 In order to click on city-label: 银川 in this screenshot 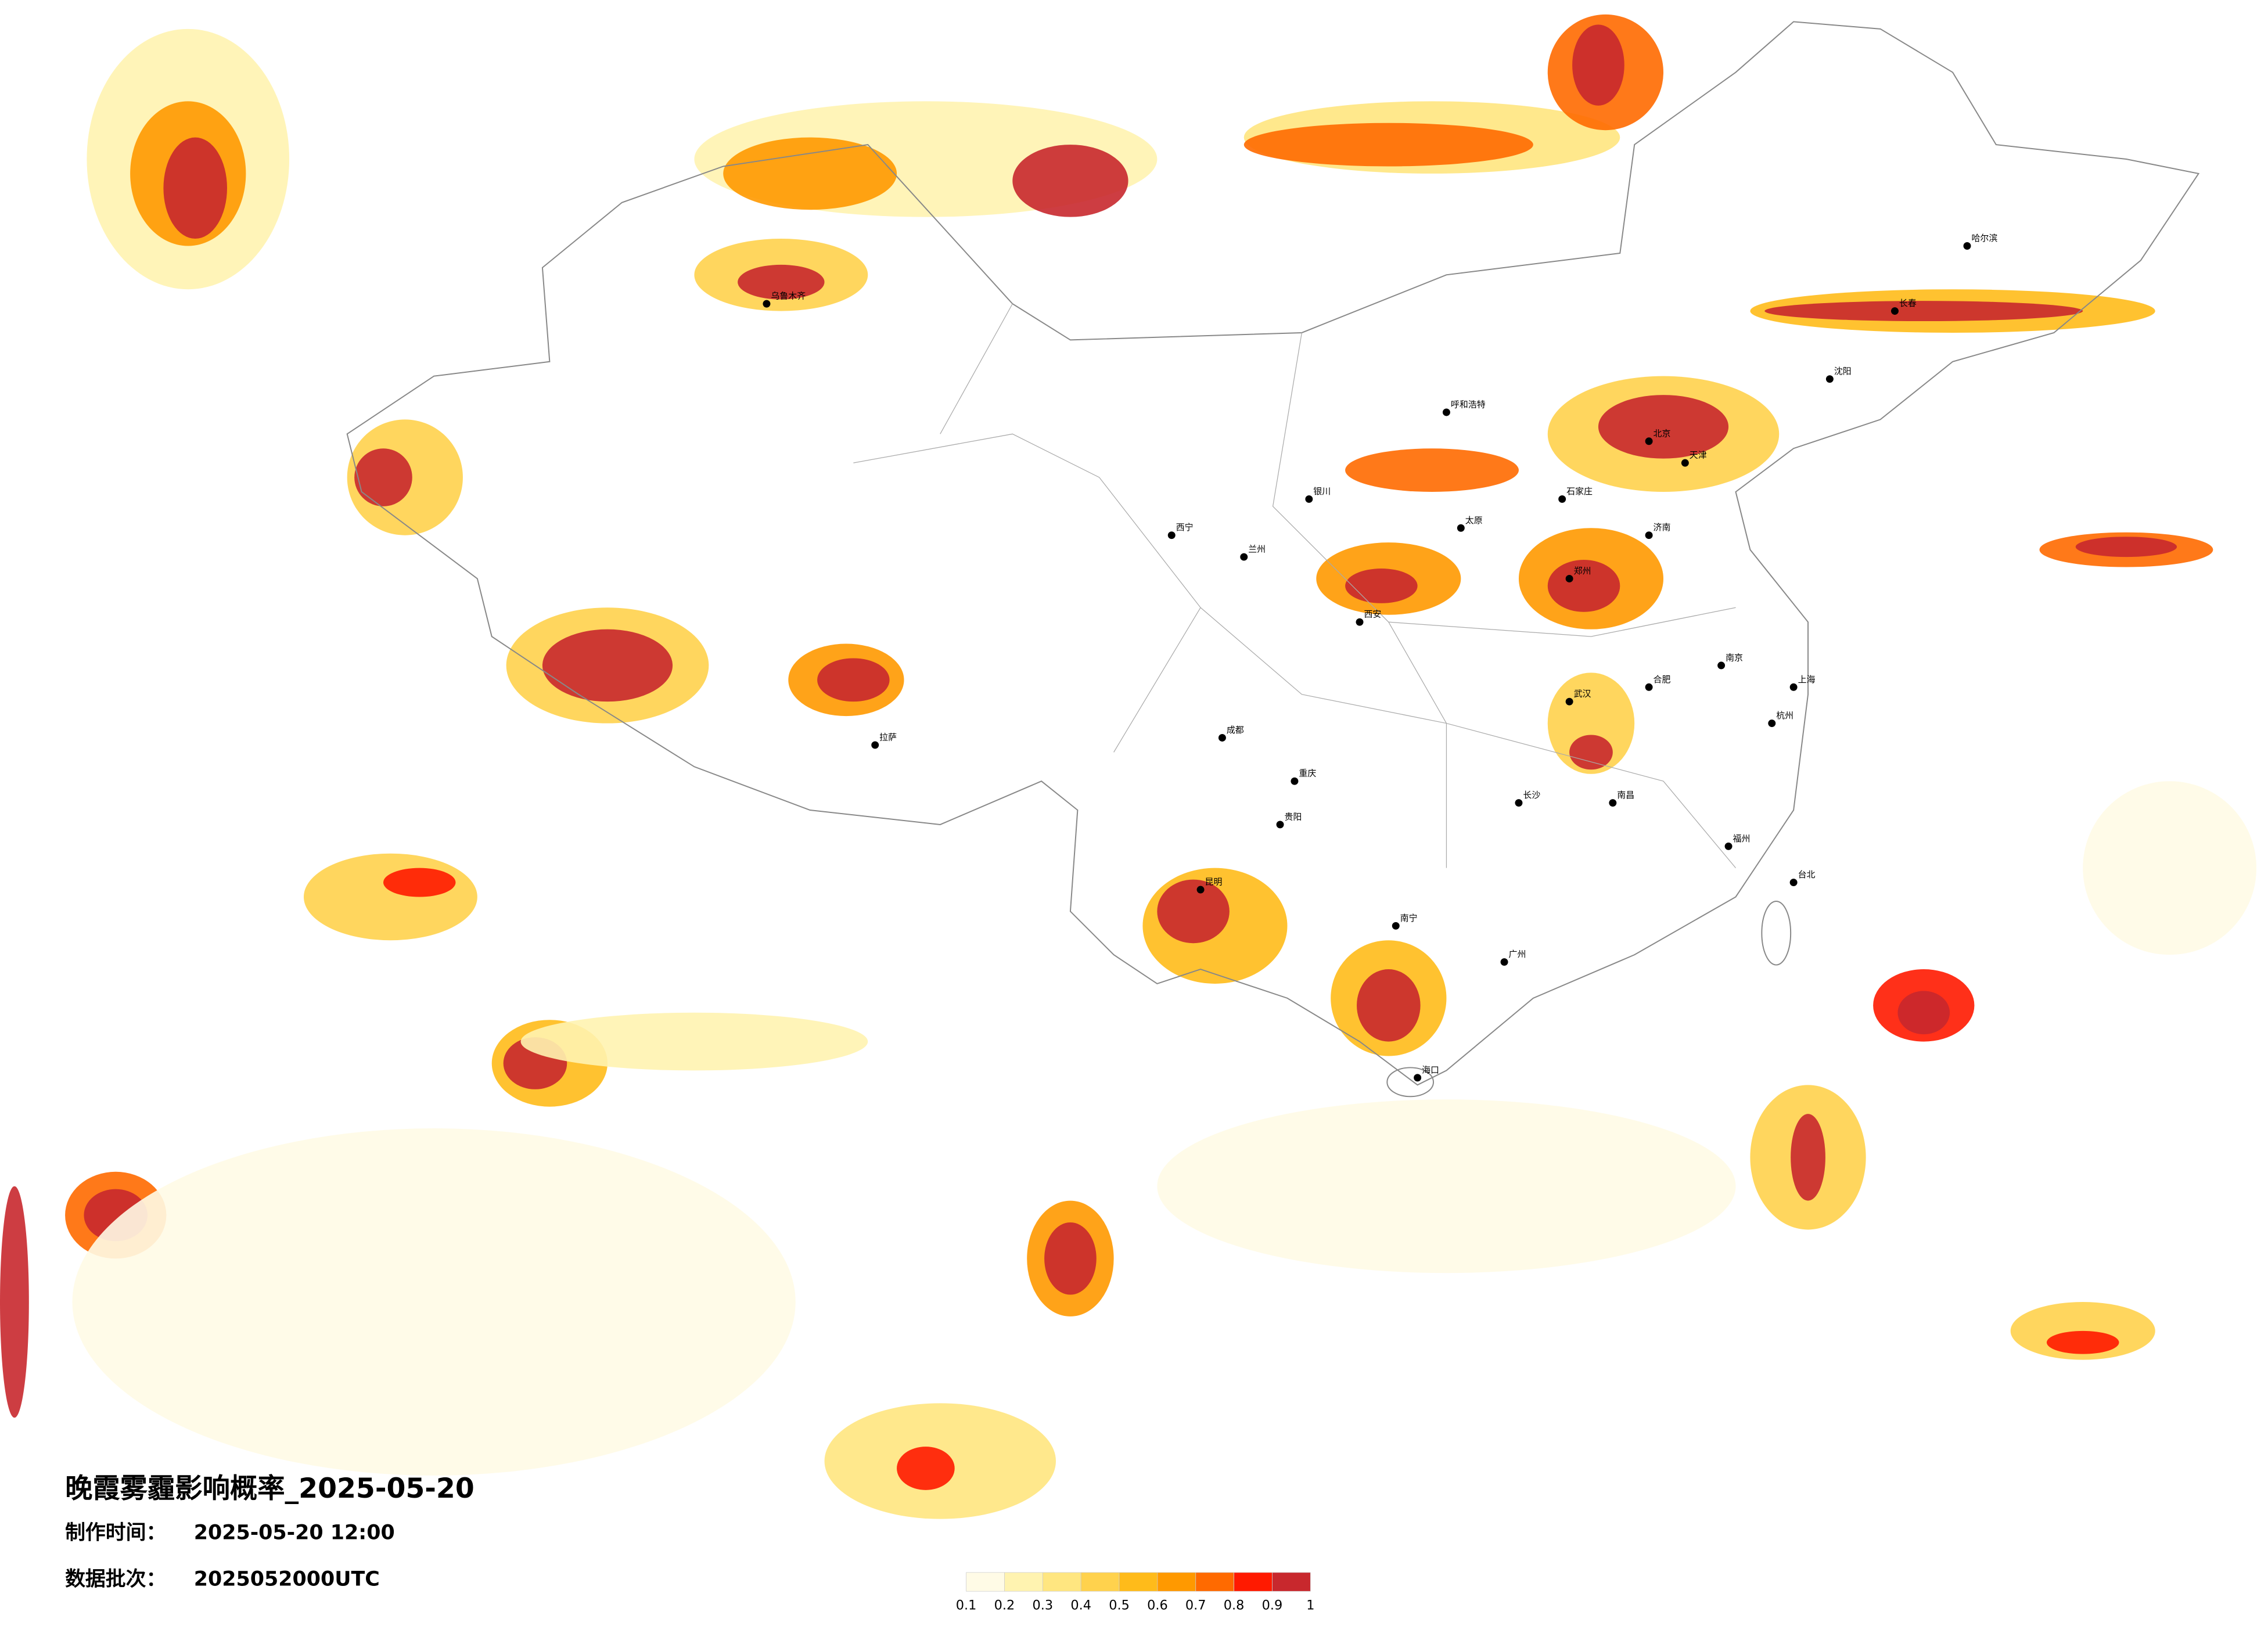, I will do `click(1322, 491)`.